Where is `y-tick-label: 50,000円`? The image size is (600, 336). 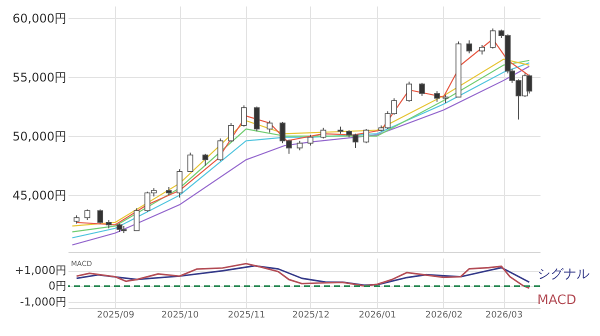
y-tick-label: 50,000円 is located at coordinates (39, 137).